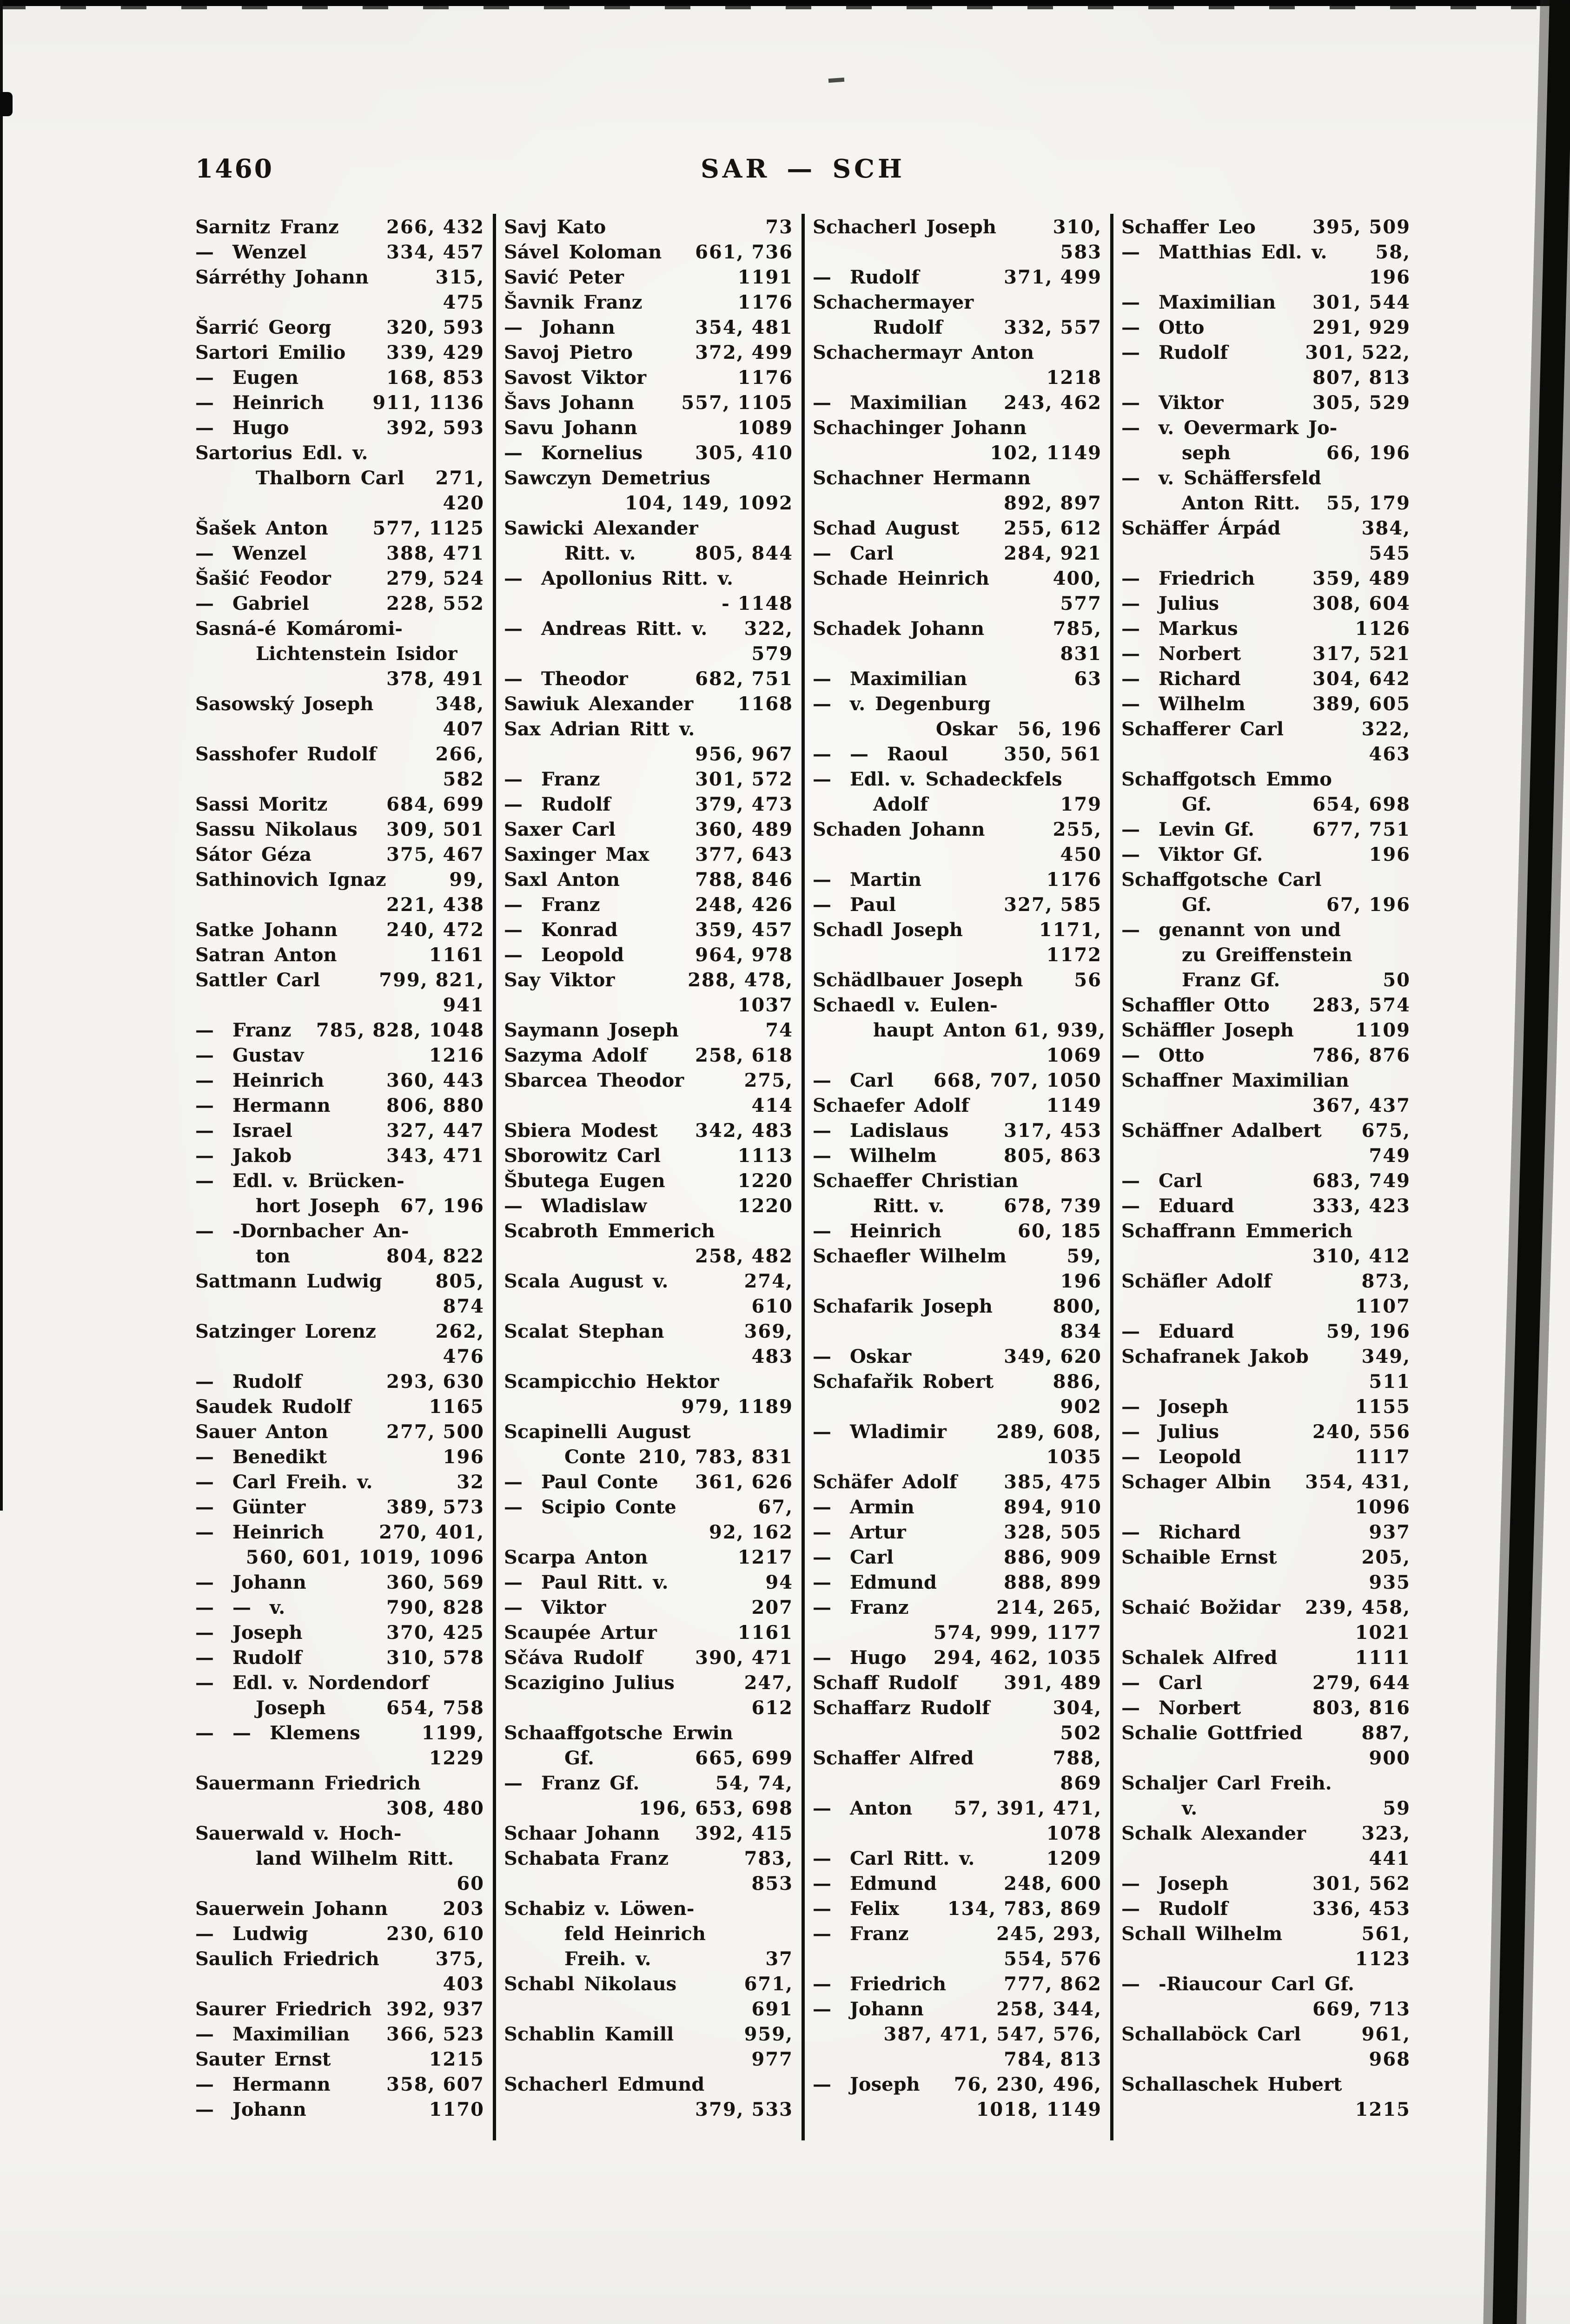 The width and height of the screenshot is (1570, 2324). What do you see at coordinates (649, 1582) in the screenshot?
I see `index-entry-line: — Paul Ritt. v. 94` at bounding box center [649, 1582].